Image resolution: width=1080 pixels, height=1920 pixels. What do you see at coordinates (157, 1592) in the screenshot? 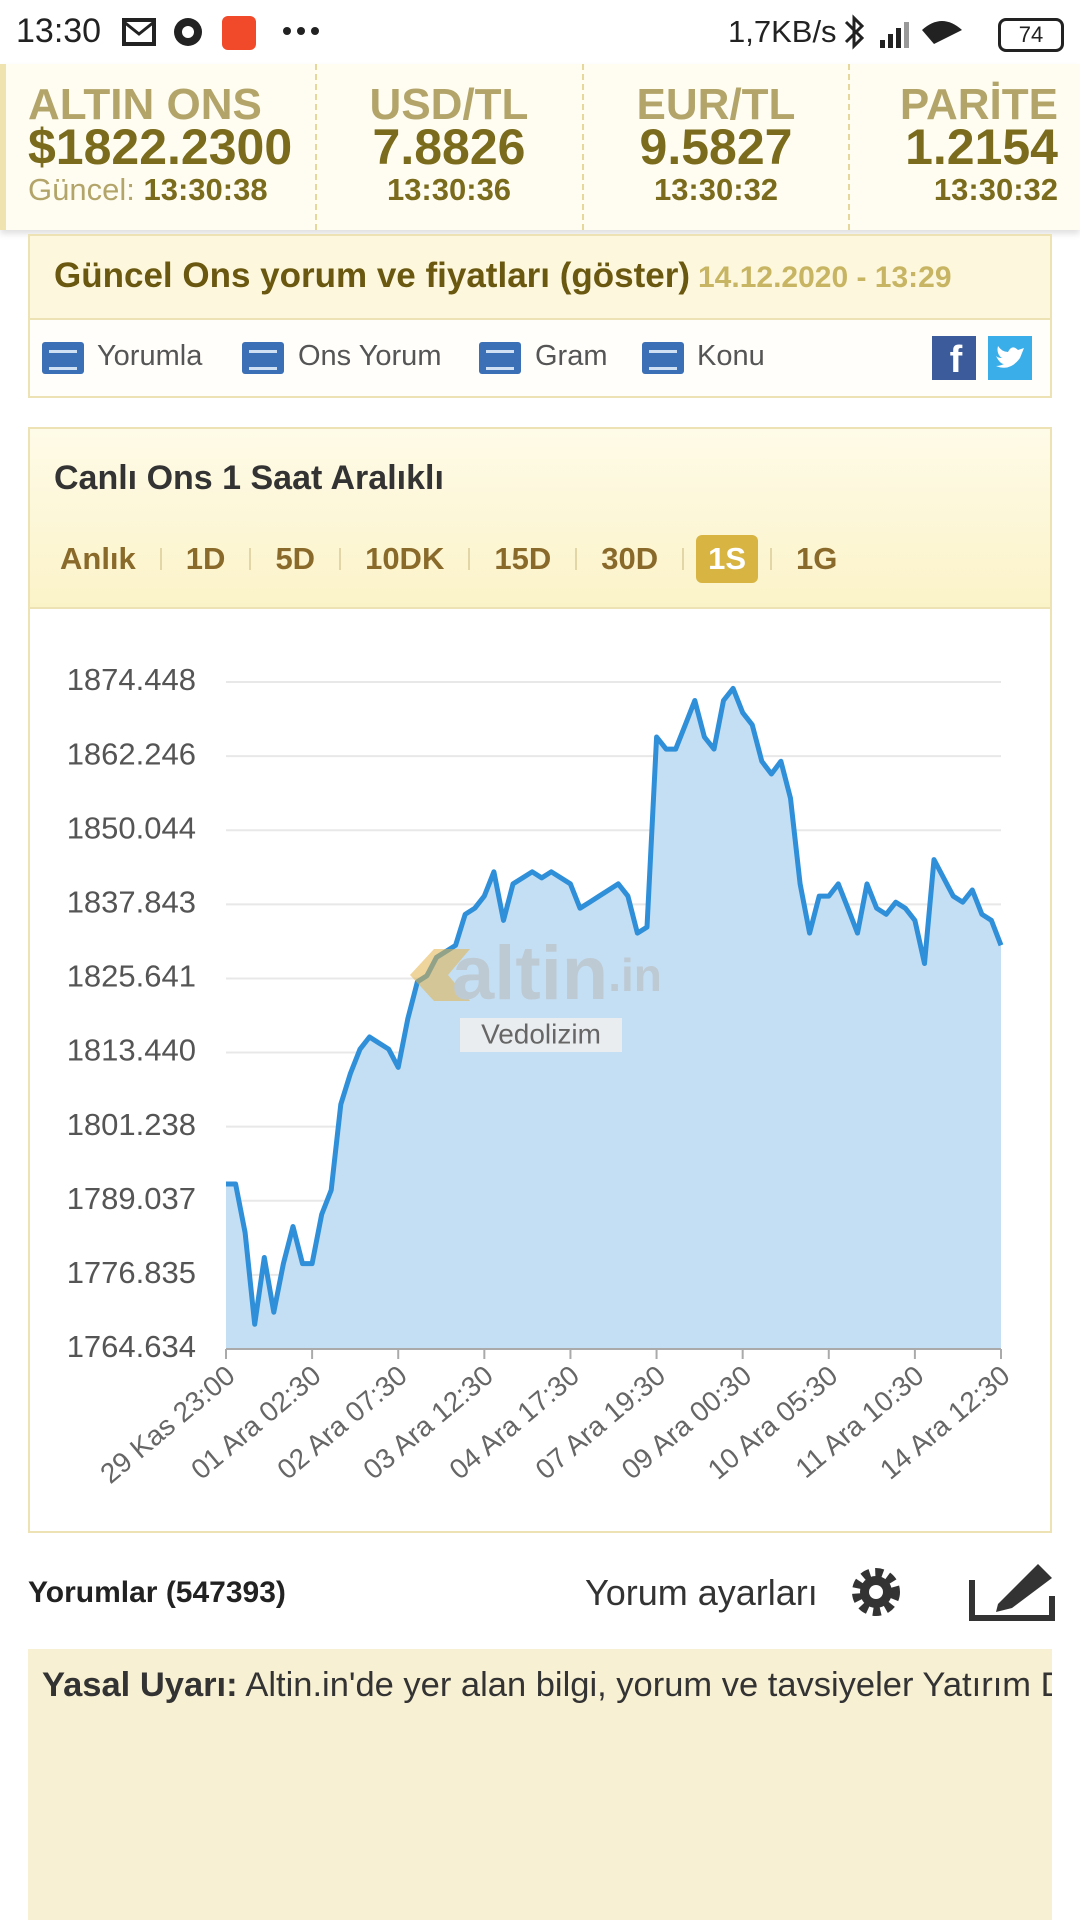
I see `comments-title: Yorumlar (547393)` at bounding box center [157, 1592].